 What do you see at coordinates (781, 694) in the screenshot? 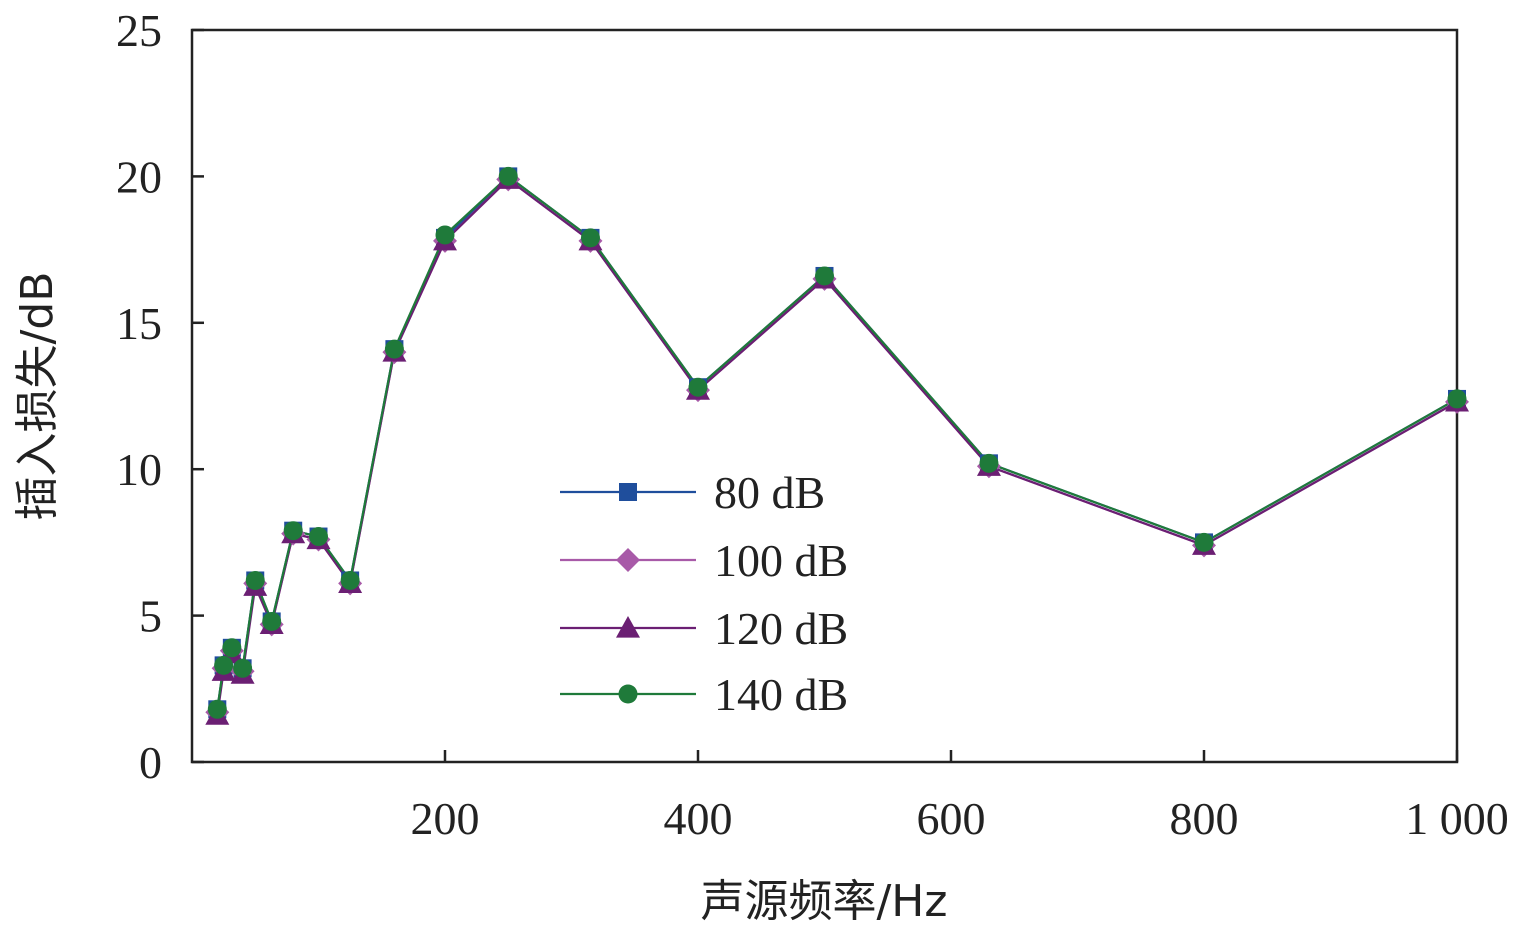
I see `legend-label: 140 dB` at bounding box center [781, 694].